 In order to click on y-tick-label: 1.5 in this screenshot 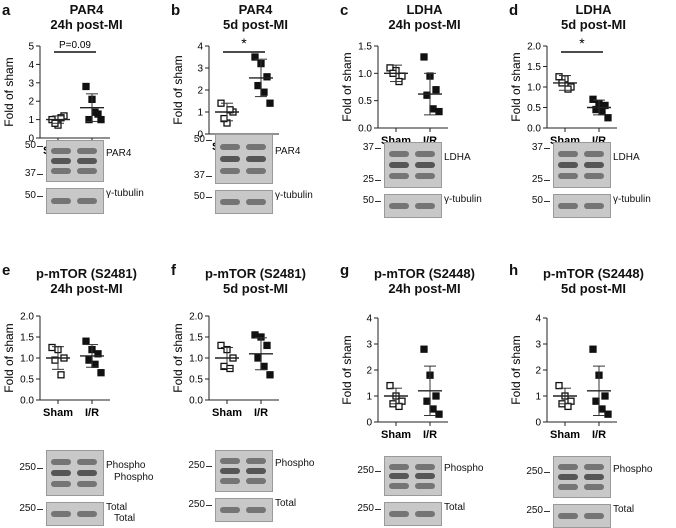, I will do `click(27, 338)`.